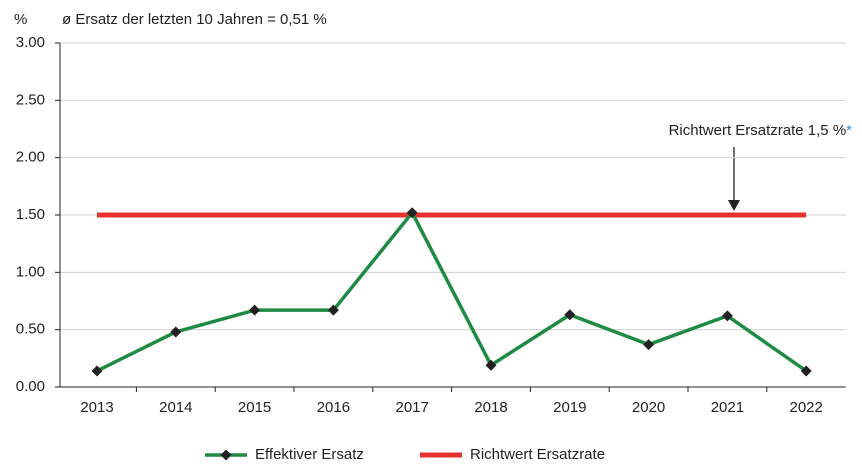  What do you see at coordinates (20, 19) in the screenshot?
I see `y-axis-label: %` at bounding box center [20, 19].